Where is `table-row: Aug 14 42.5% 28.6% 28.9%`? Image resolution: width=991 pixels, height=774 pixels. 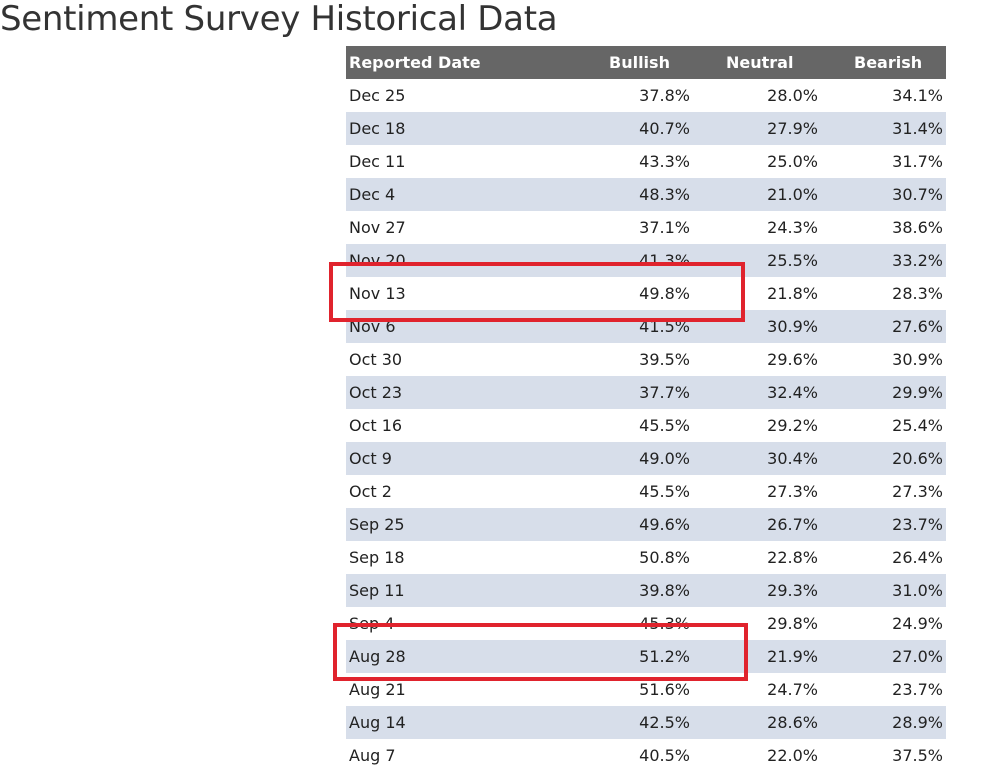
table-row: Aug 14 42.5% 28.6% 28.9% is located at coordinates (646, 722).